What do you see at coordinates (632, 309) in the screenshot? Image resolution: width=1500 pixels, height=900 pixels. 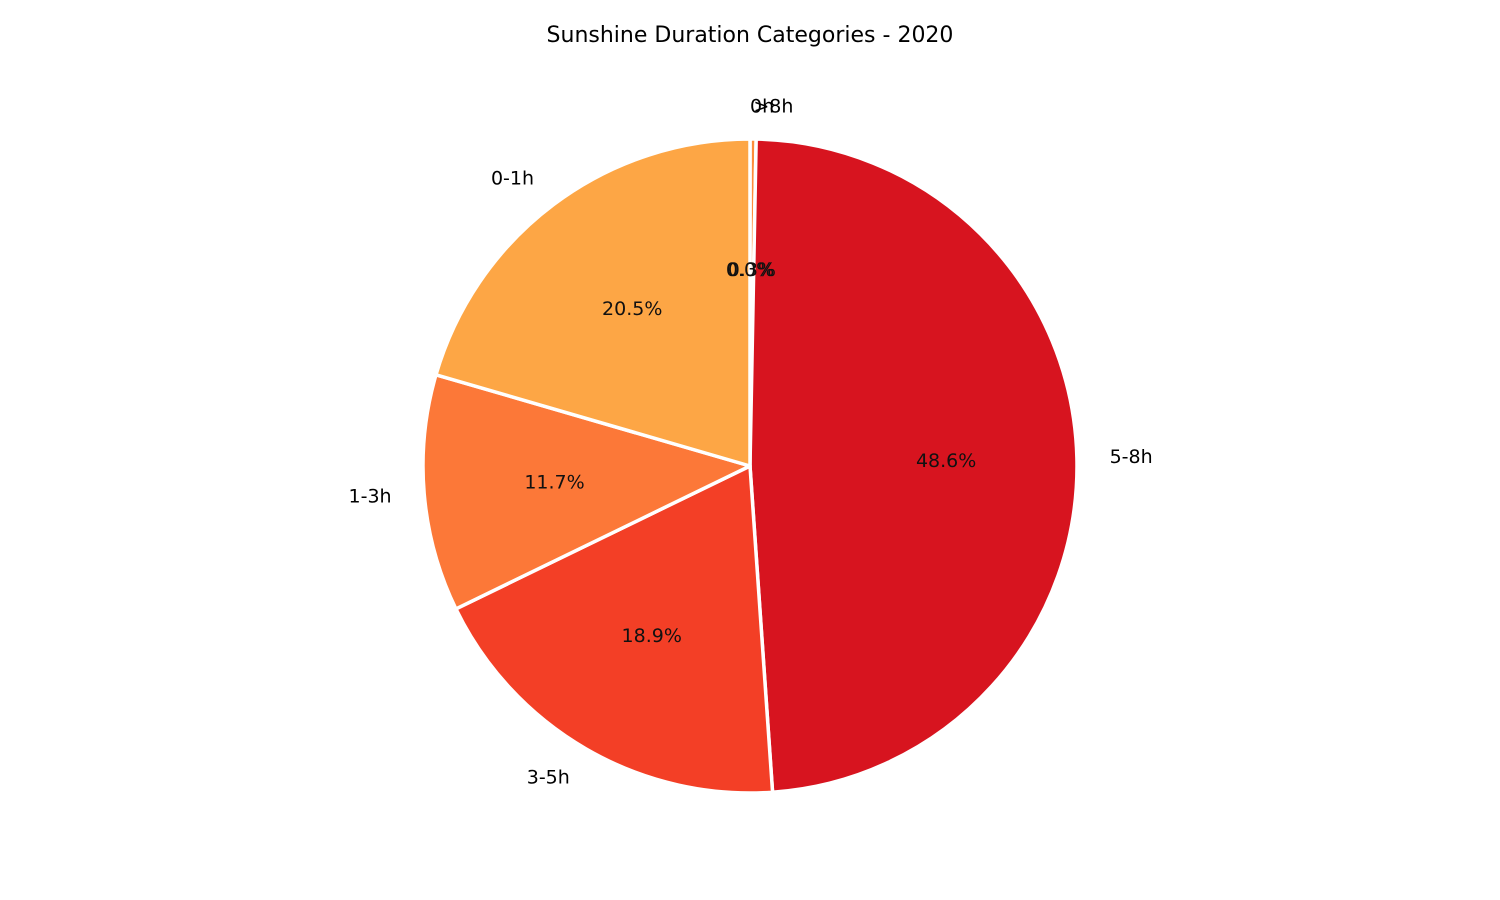 I see `percentage-label-0-1h: 20.5%` at bounding box center [632, 309].